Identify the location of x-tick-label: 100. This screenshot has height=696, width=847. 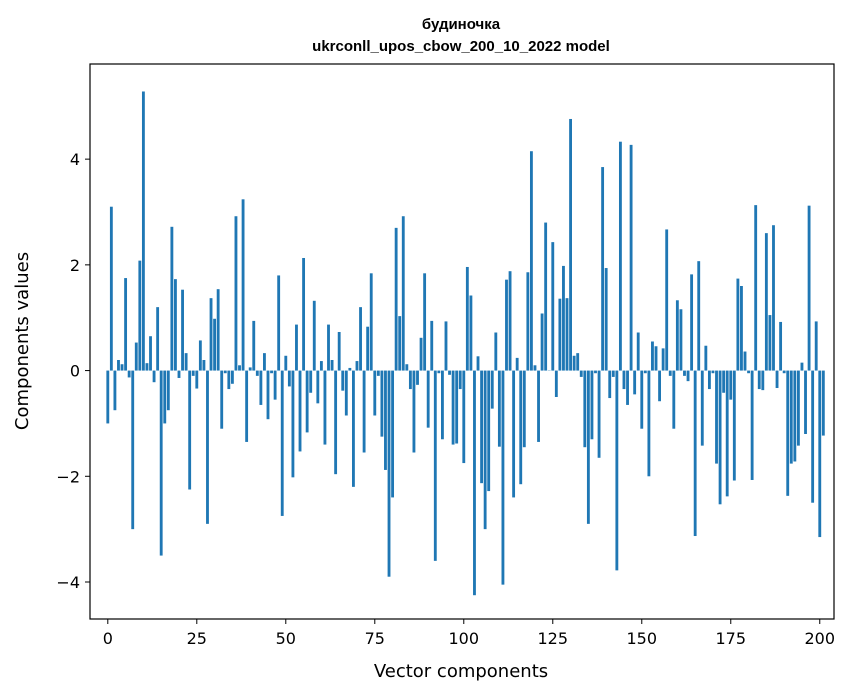
(464, 638).